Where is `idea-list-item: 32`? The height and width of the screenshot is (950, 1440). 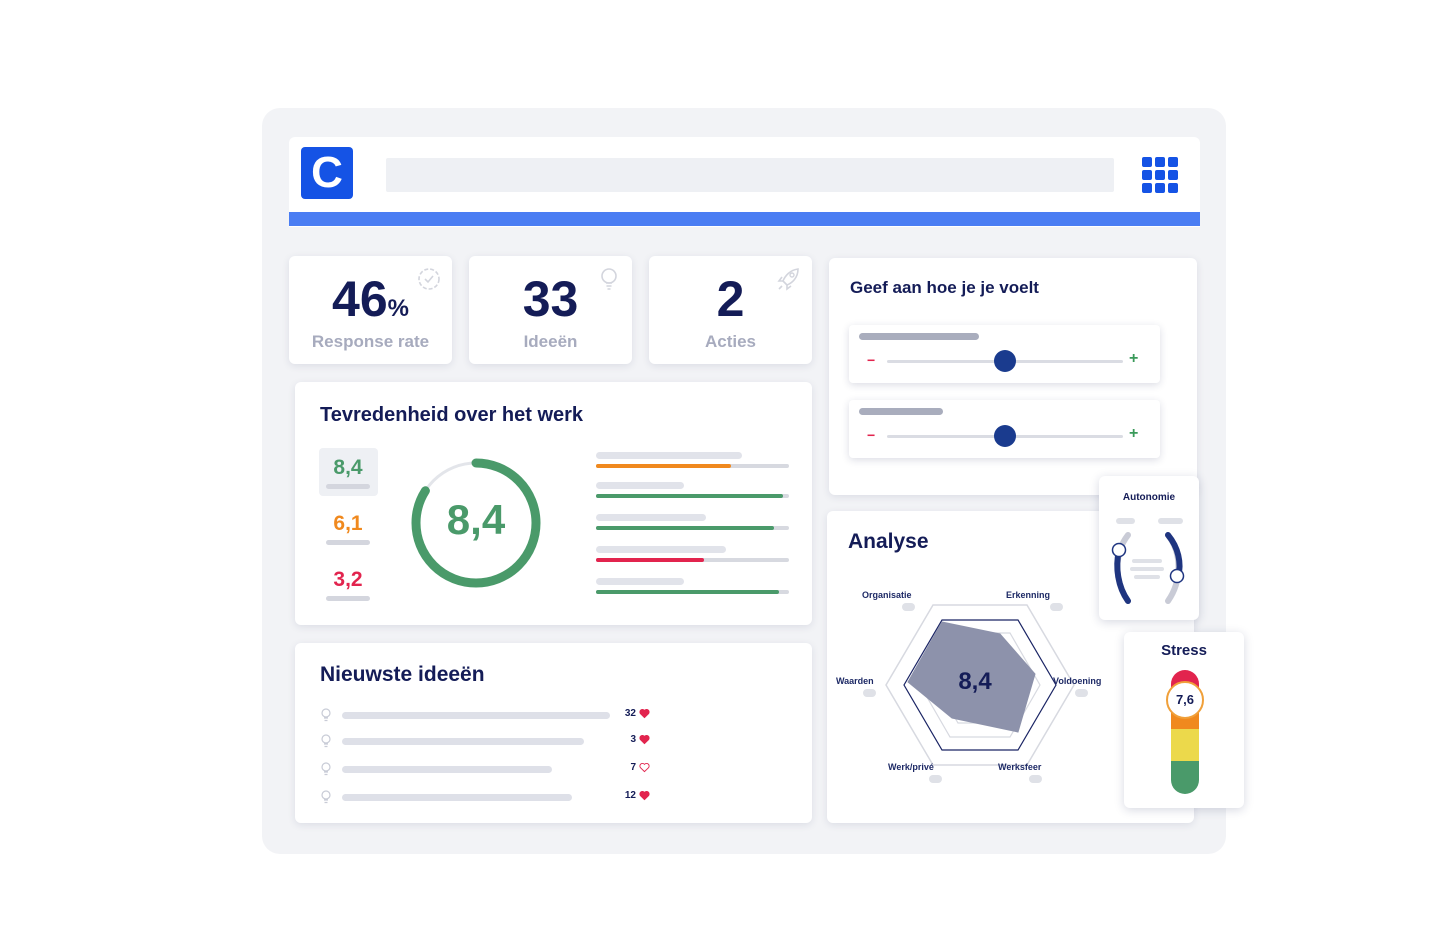 idea-list-item: 32 is located at coordinates (485, 715).